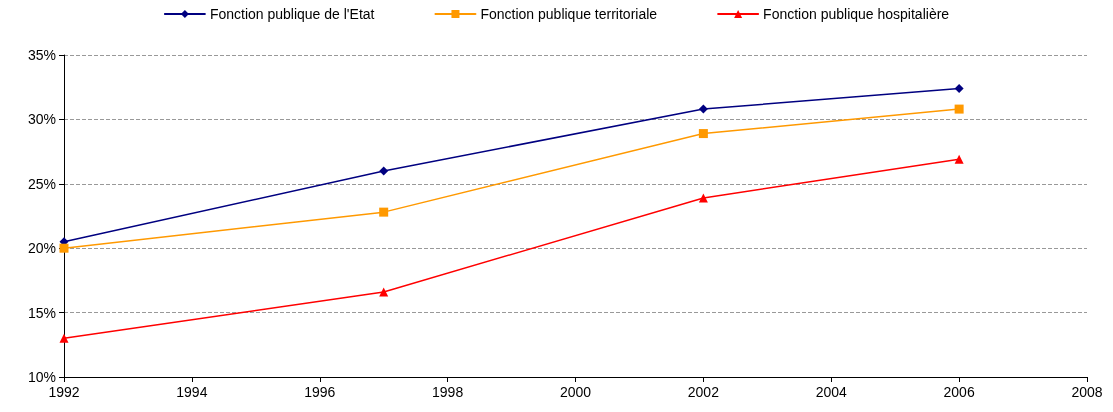  Describe the element at coordinates (41, 248) in the screenshot. I see `y-tick-label: 20%` at that location.